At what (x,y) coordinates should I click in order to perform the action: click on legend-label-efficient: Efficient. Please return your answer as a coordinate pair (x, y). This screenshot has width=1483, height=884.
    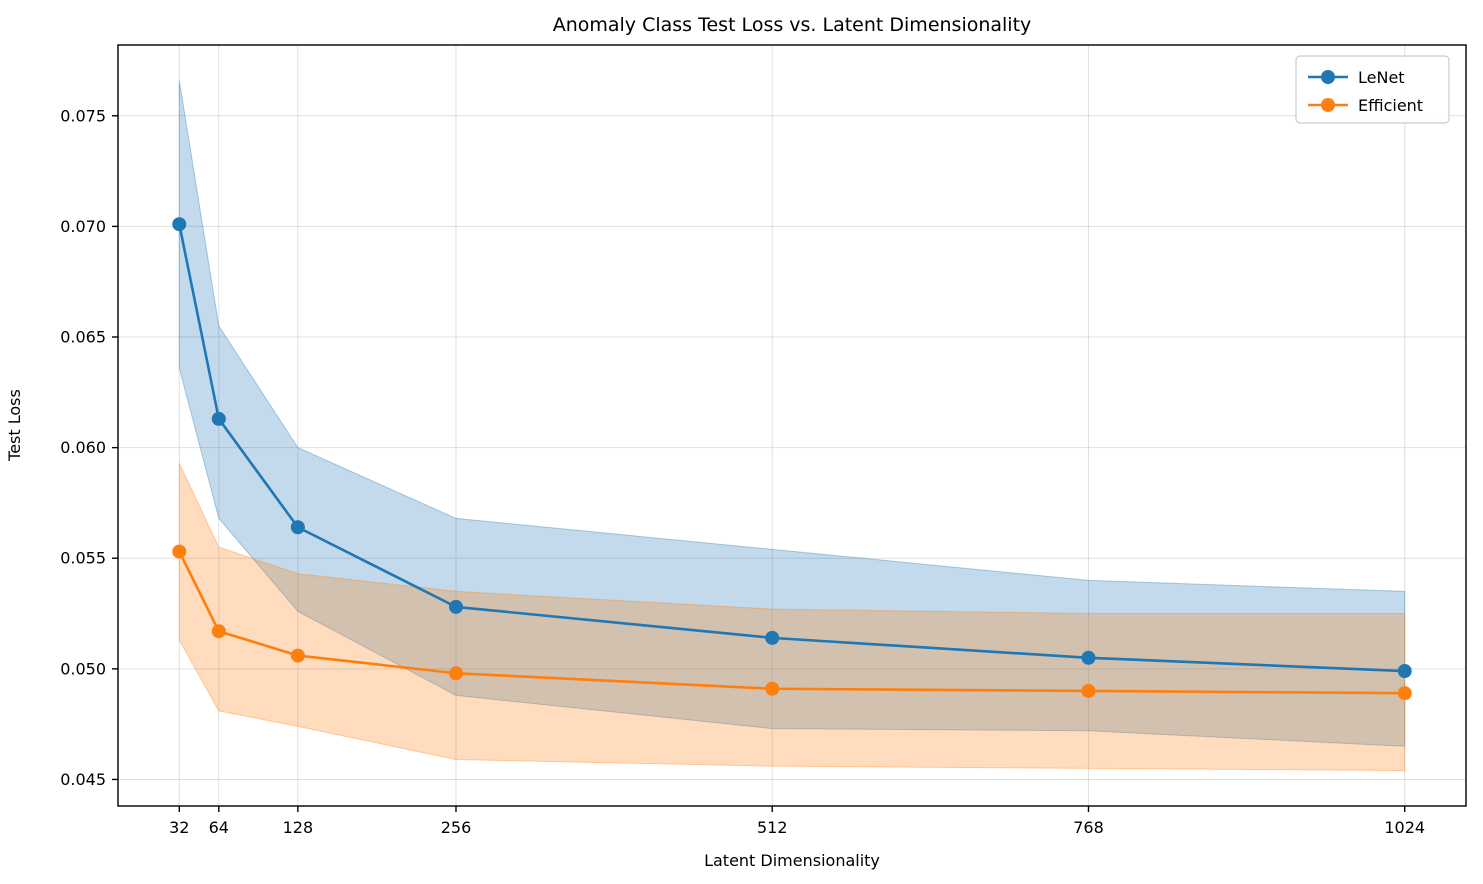
    Looking at the image, I should click on (1390, 105).